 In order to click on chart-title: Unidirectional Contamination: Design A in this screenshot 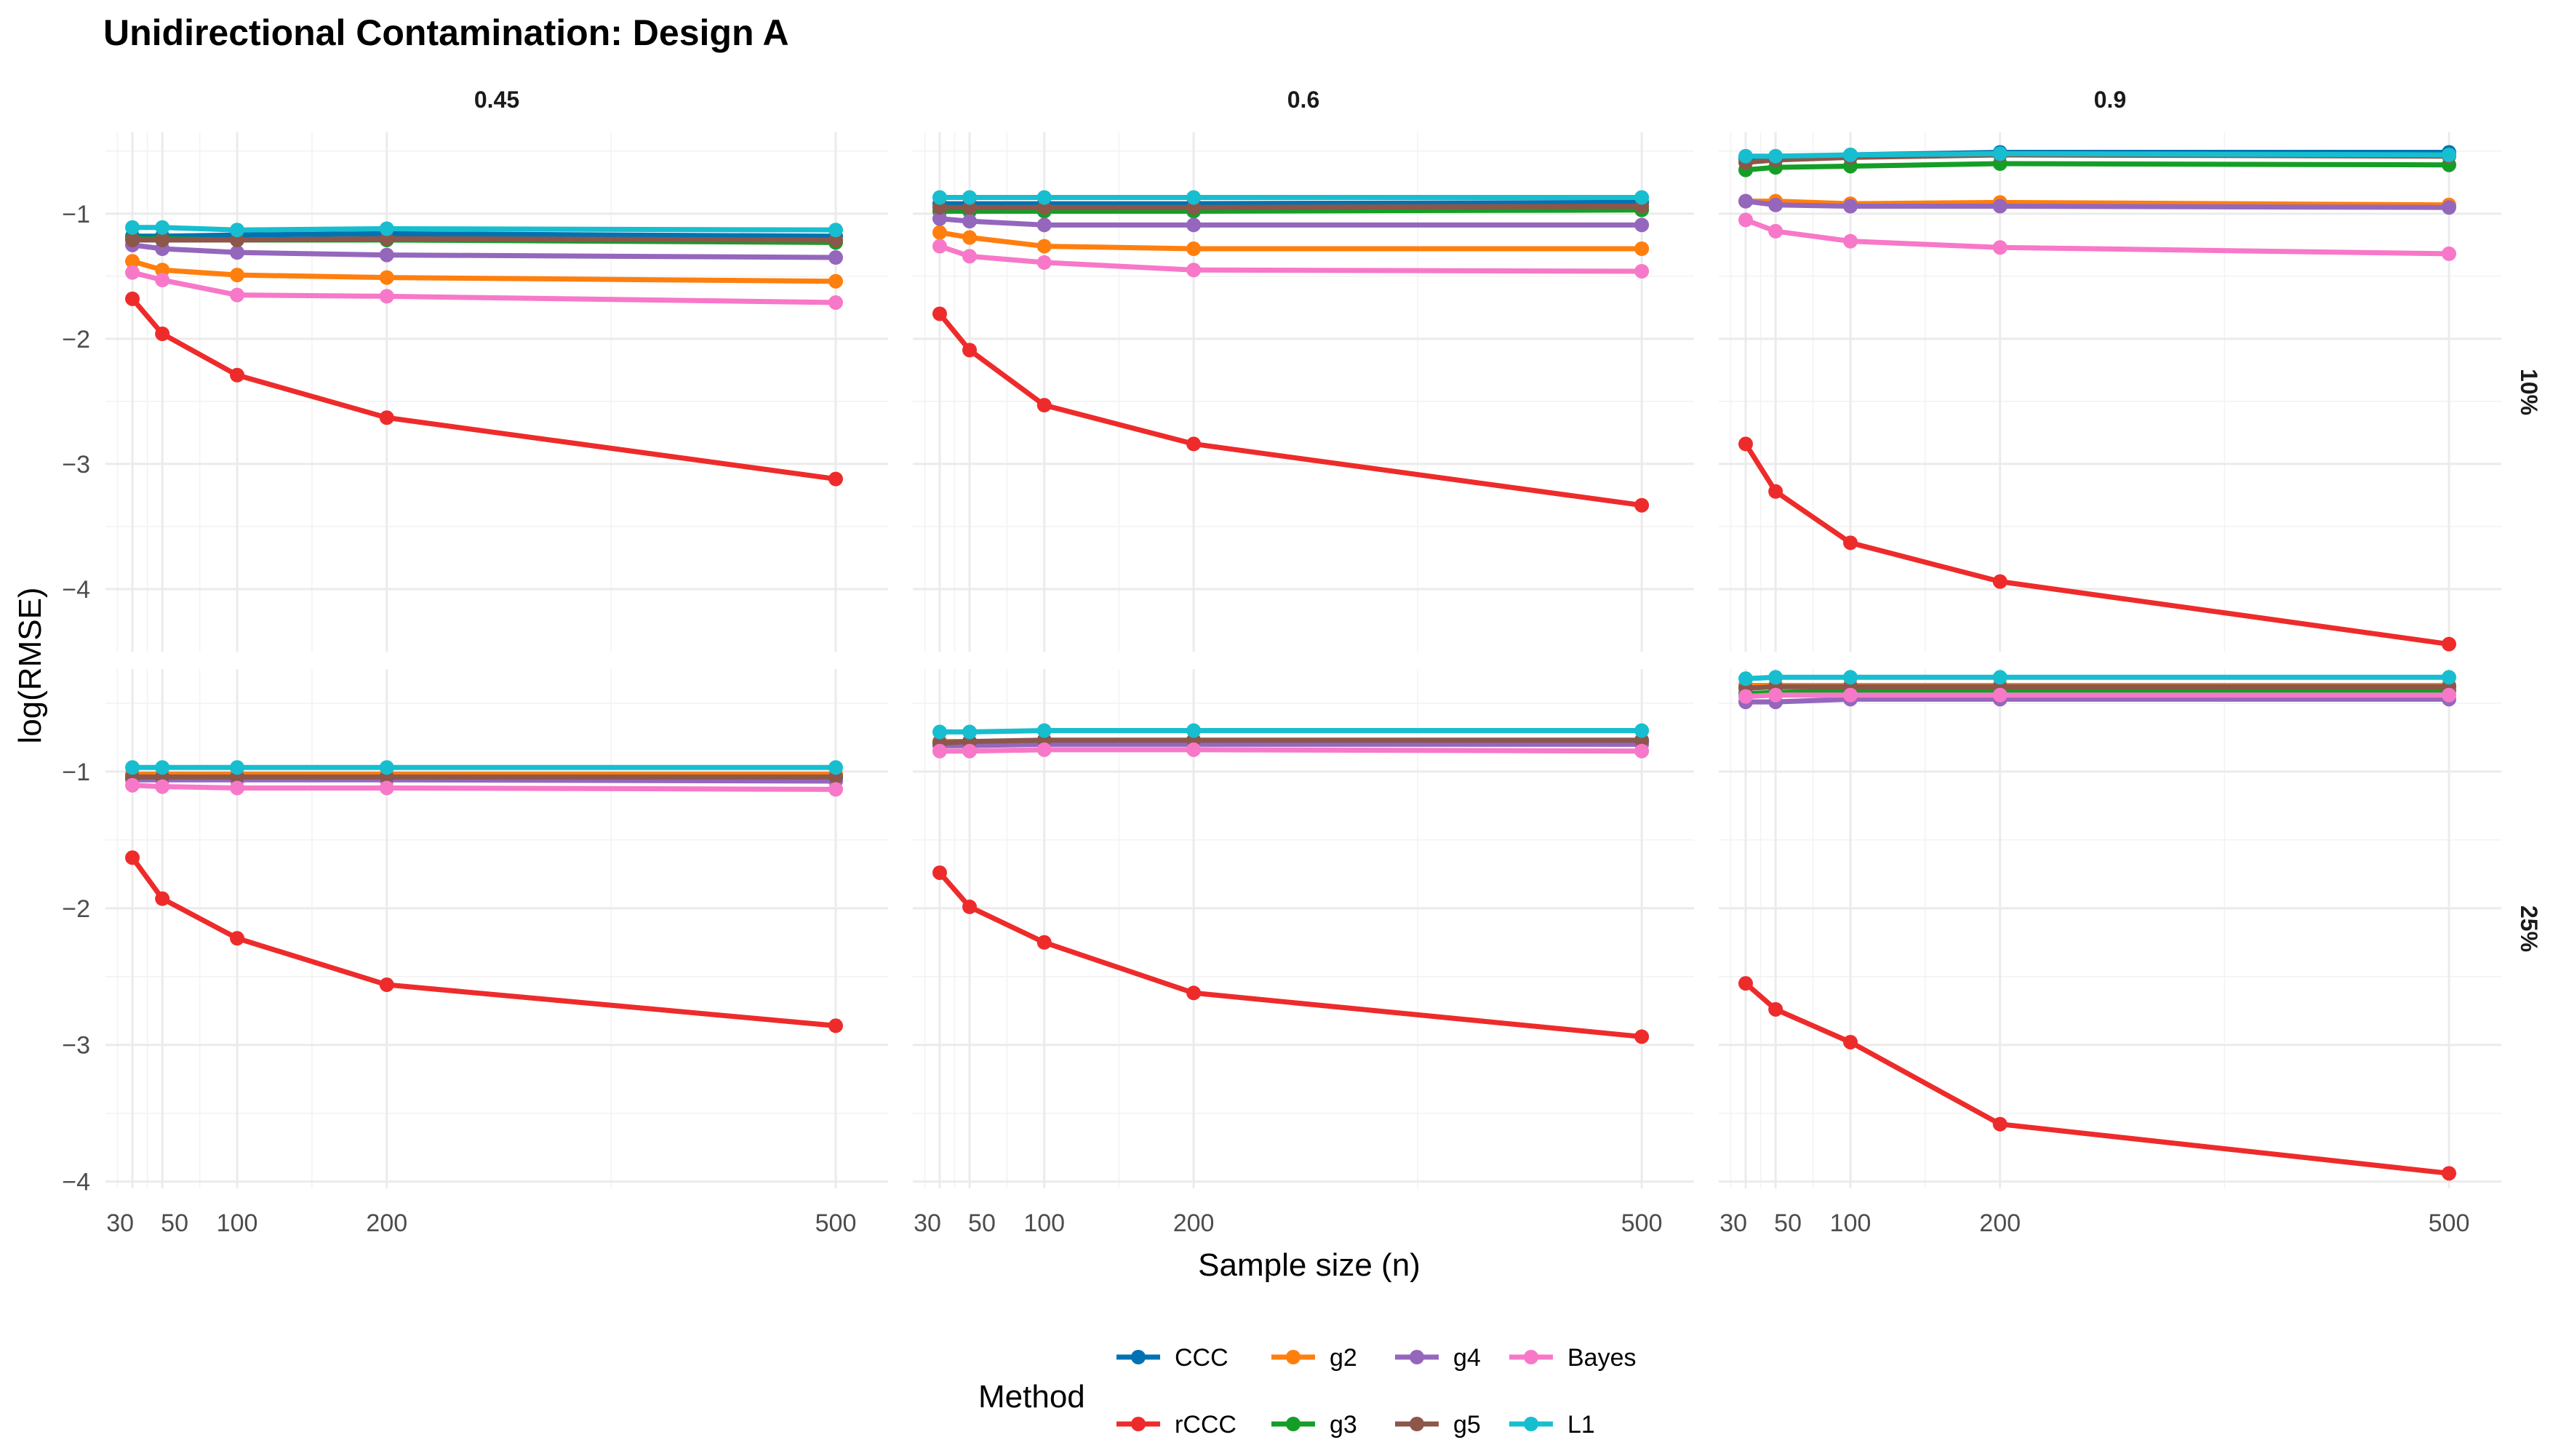, I will do `click(446, 32)`.